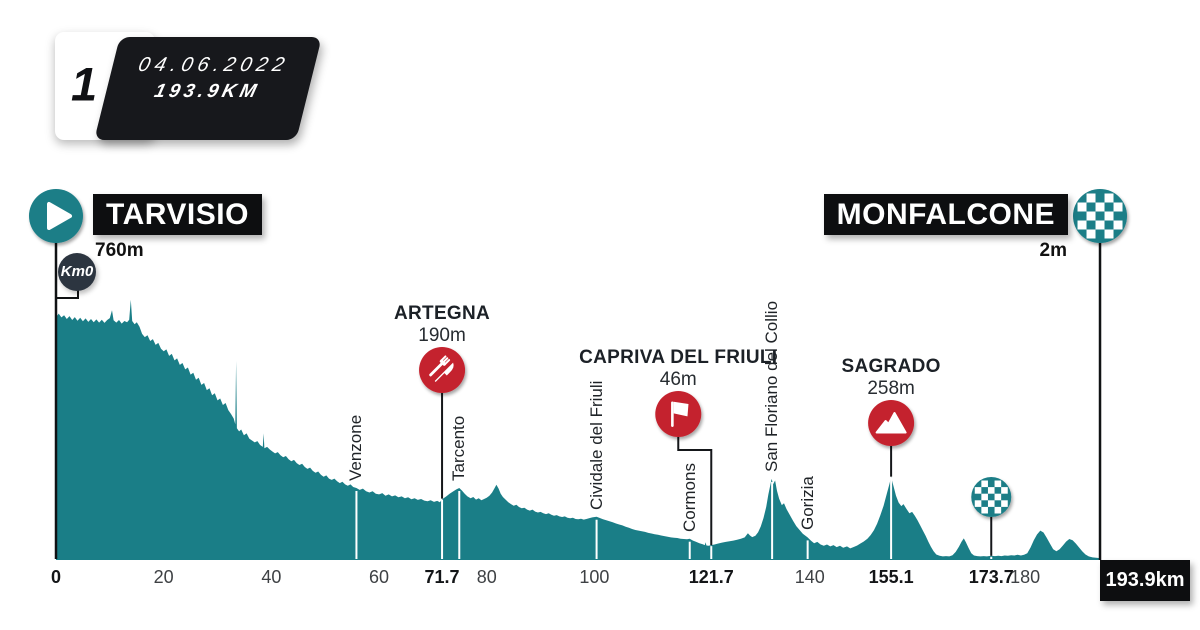 Image resolution: width=1200 pixels, height=630 pixels. I want to click on stage-info-plate: 04.06.2022 193.9KM, so click(208, 88).